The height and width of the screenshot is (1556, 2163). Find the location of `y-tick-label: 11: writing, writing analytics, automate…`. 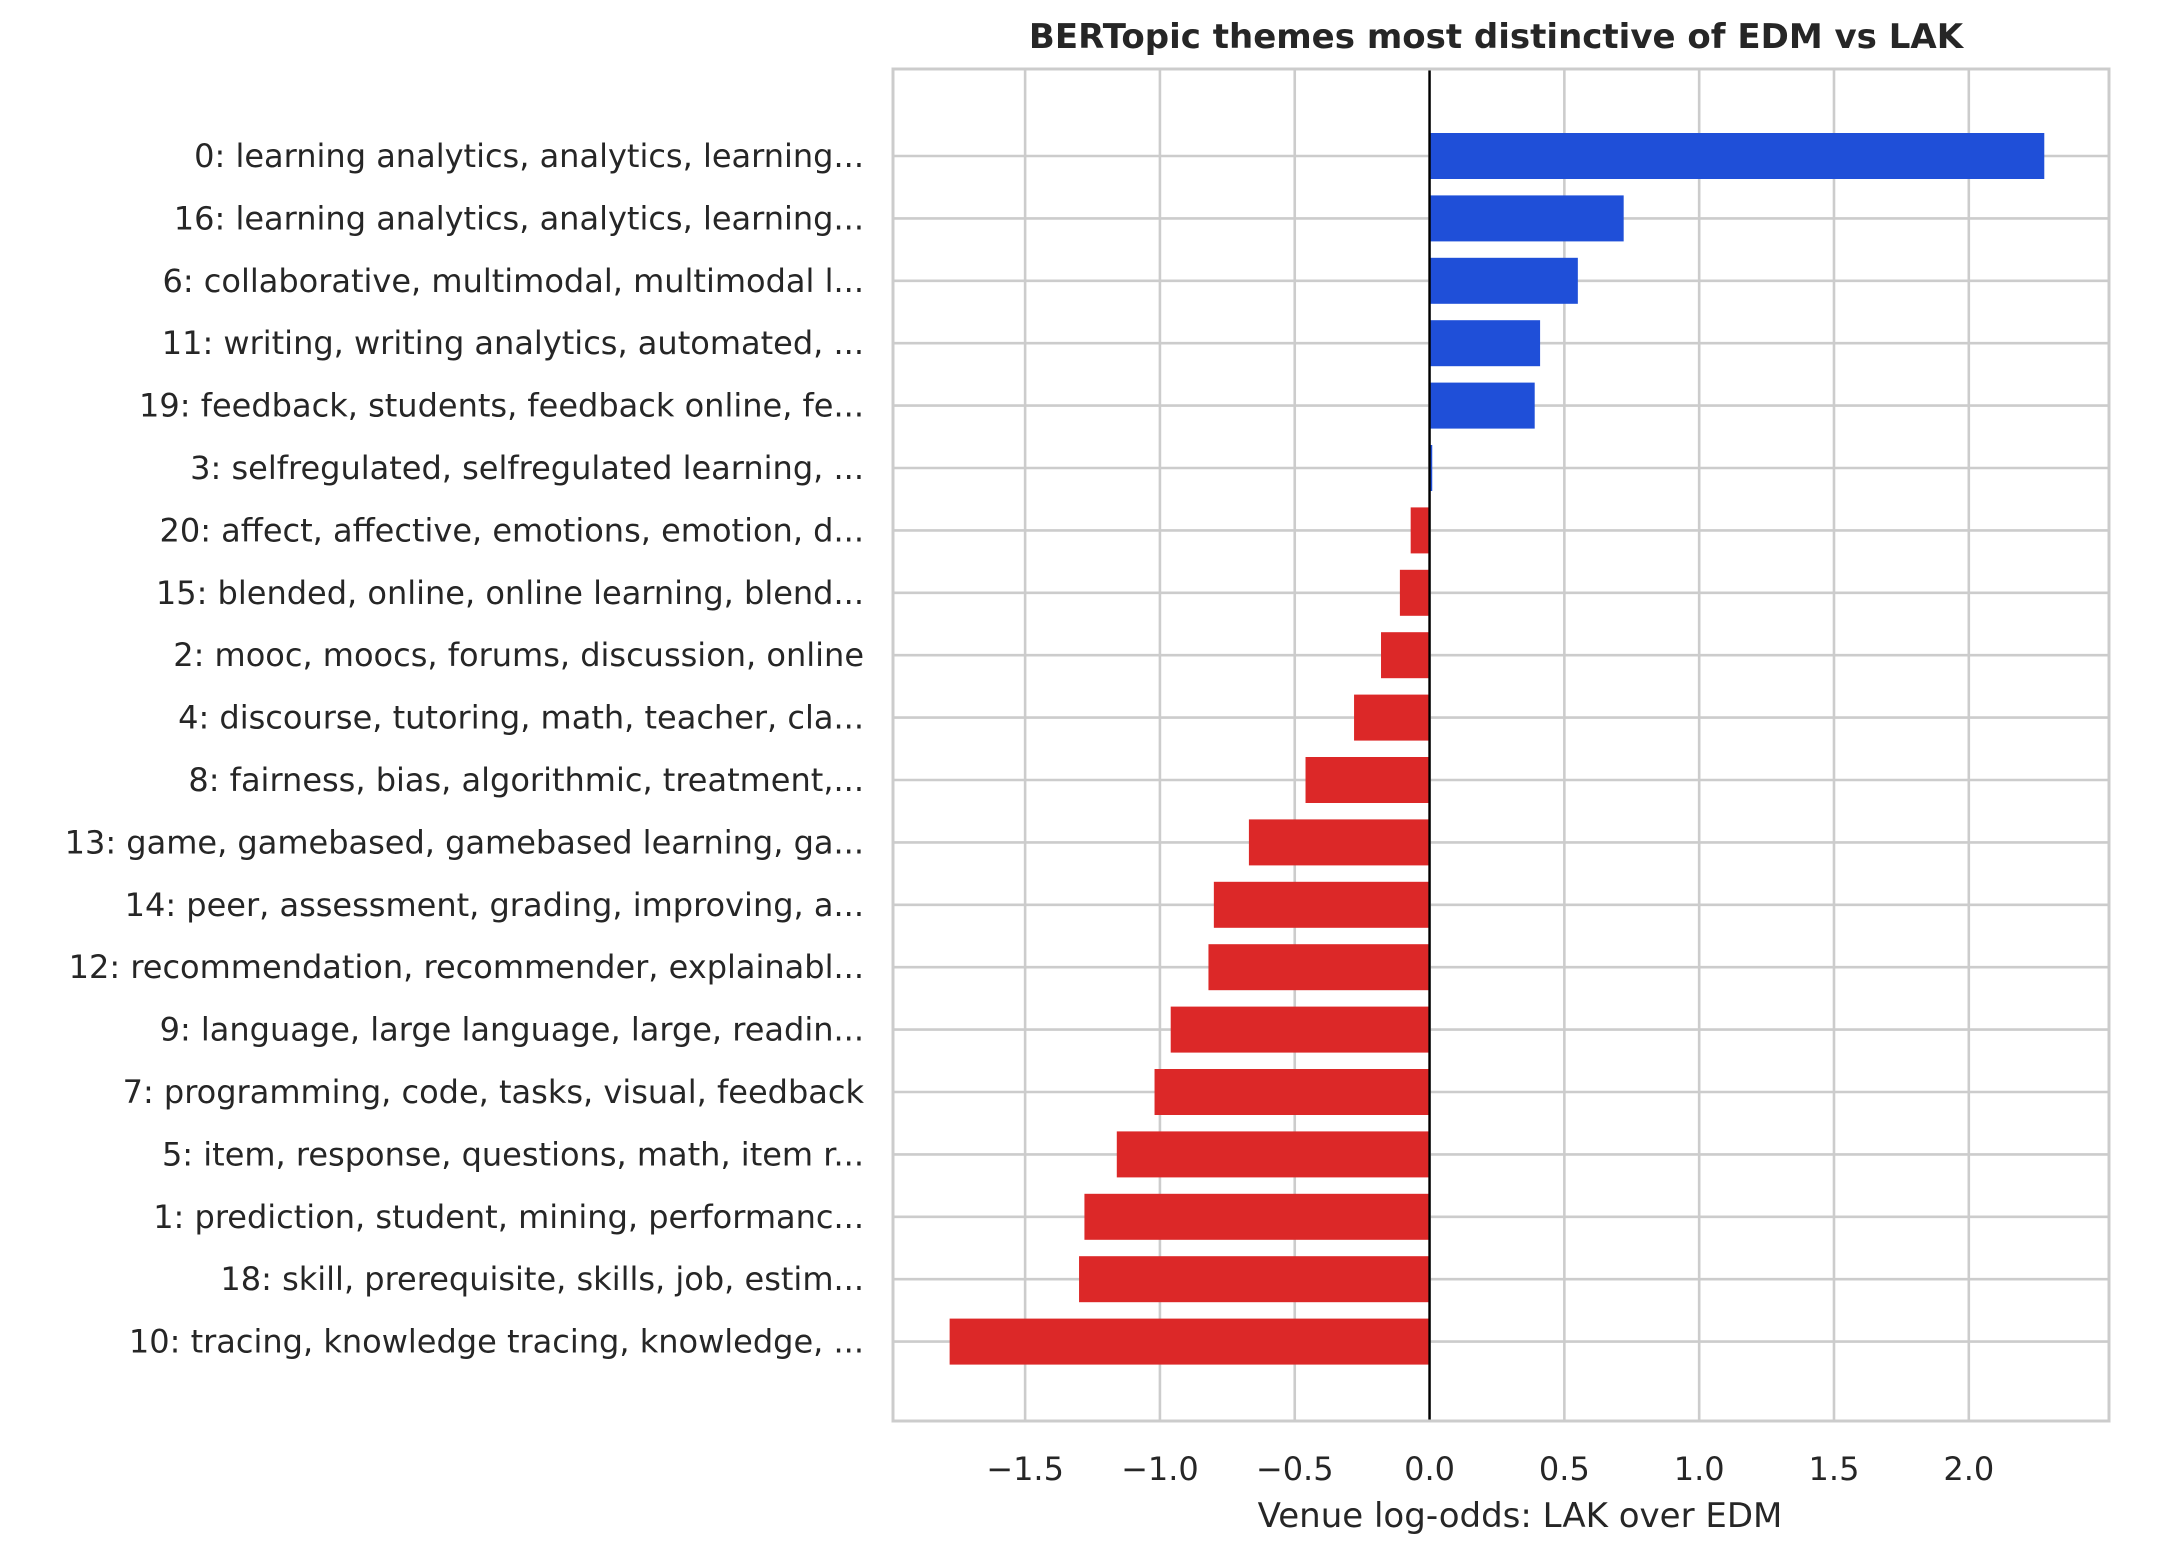

y-tick-label: 11: writing, writing analytics, automate… is located at coordinates (513, 343).